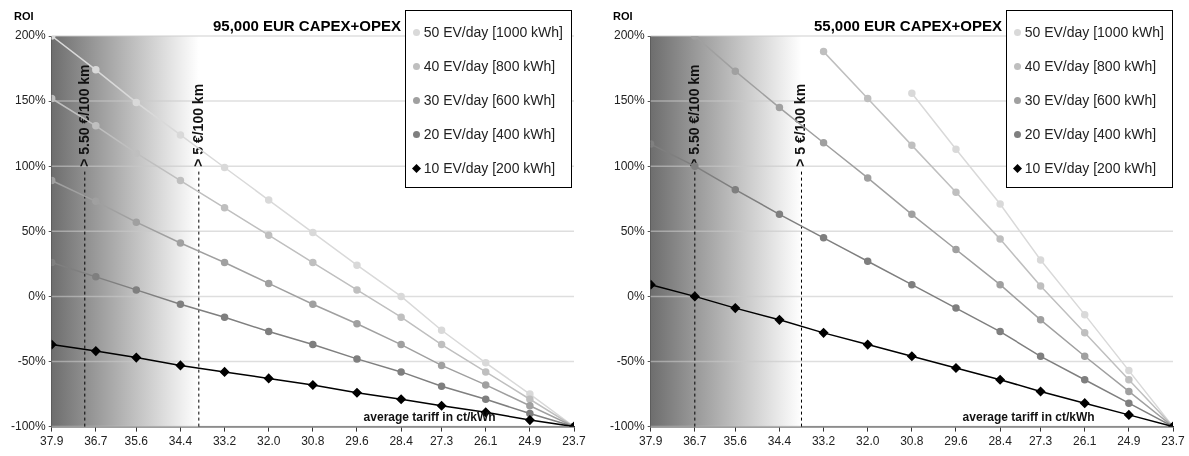 The image size is (1189, 456). I want to click on y-axis-title: ROI, so click(24, 16).